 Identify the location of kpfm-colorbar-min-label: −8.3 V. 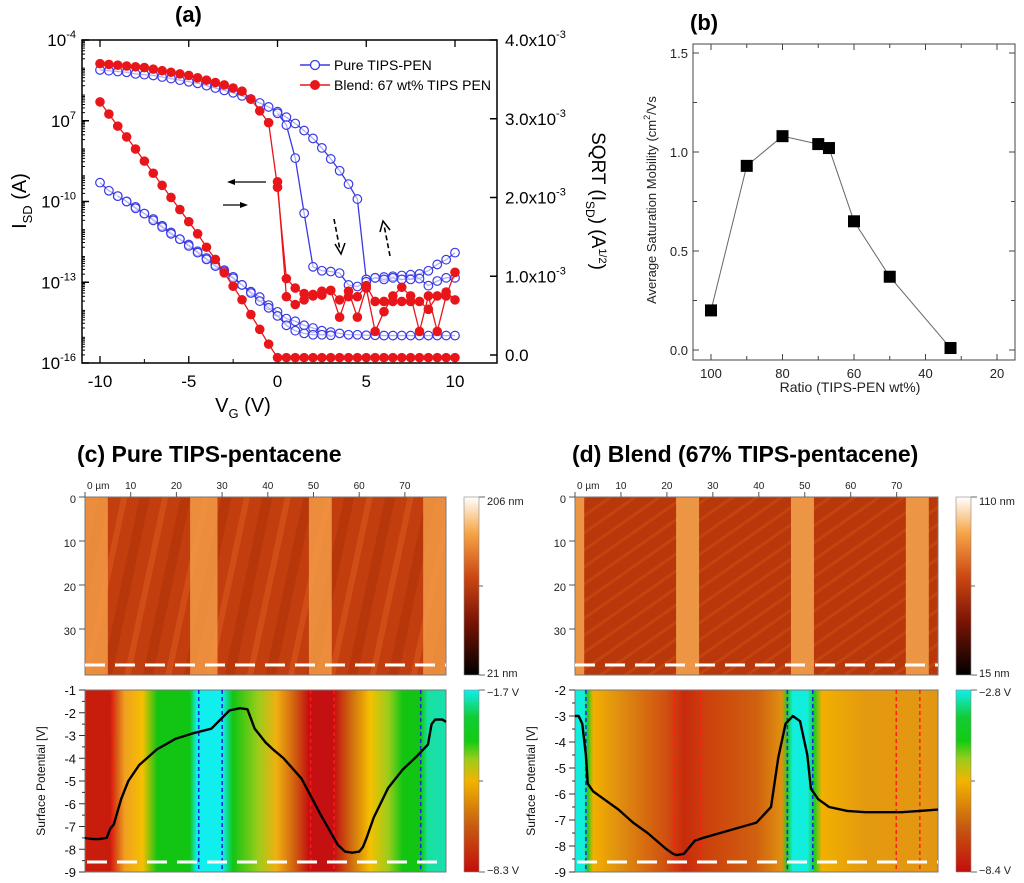
(503, 871).